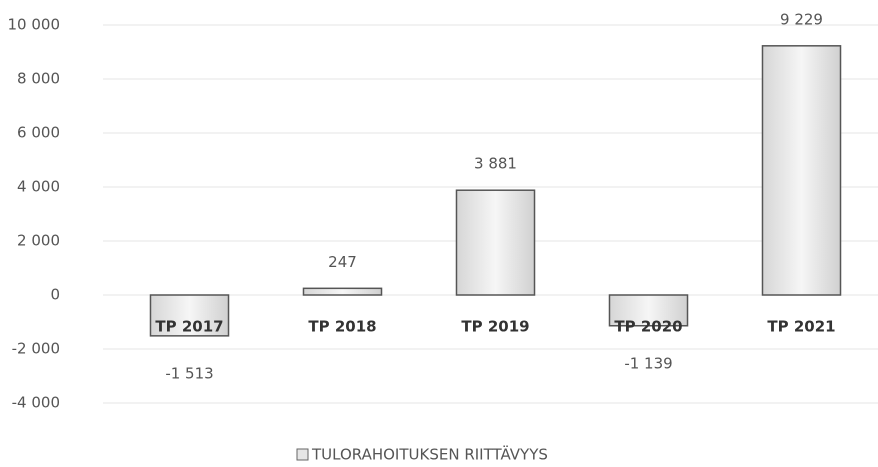 The image size is (878, 467). What do you see at coordinates (34, 25) in the screenshot?
I see `y-tick-label: 10 000` at bounding box center [34, 25].